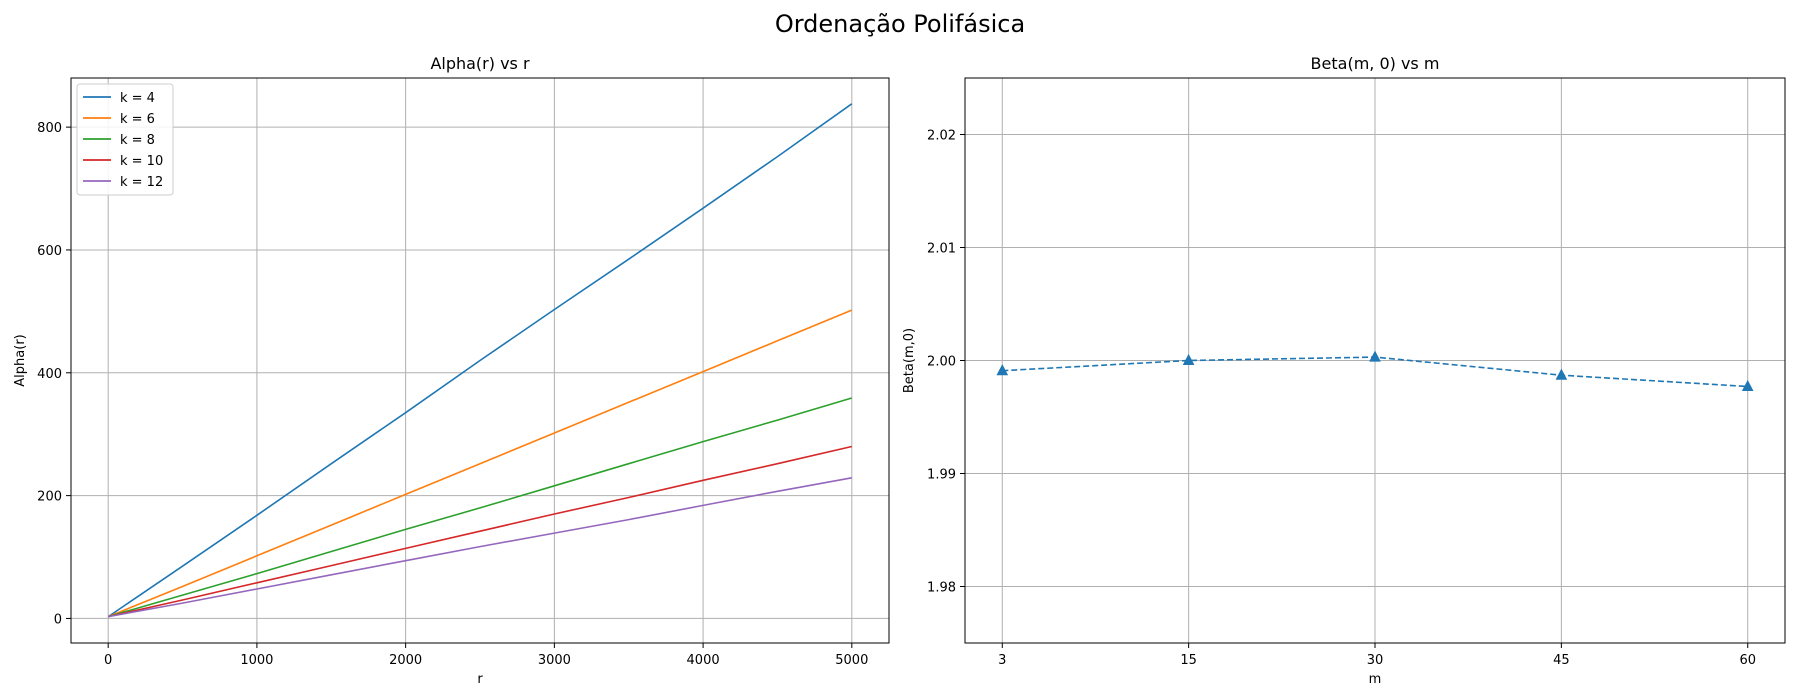 This screenshot has width=1800, height=700. Describe the element at coordinates (49, 251) in the screenshot. I see `alpha-y-tick-label: 600` at that location.